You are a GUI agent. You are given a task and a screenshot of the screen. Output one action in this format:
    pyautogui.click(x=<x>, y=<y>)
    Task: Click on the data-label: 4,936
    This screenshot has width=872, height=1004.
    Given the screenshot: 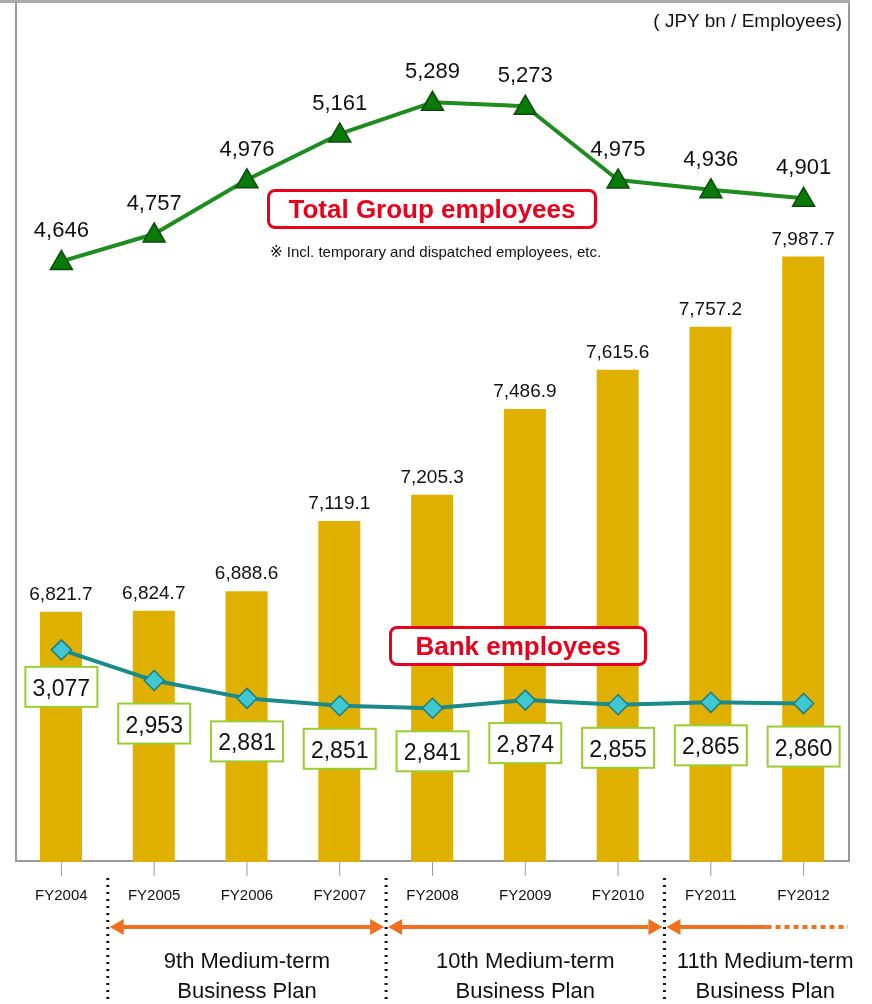 What is the action you would take?
    pyautogui.click(x=711, y=158)
    